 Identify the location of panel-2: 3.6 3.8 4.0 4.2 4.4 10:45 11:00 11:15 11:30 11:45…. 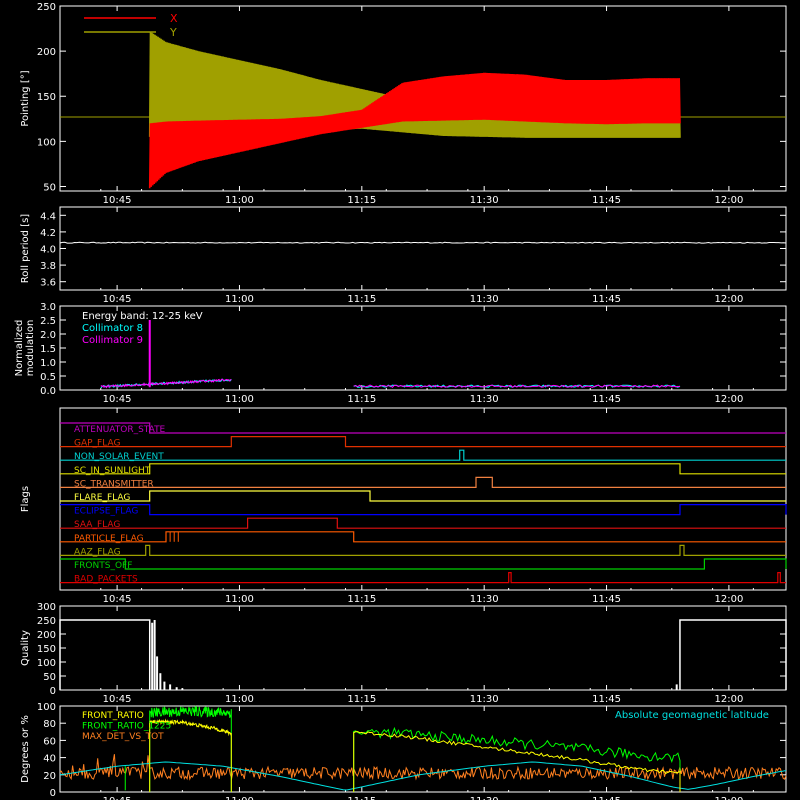
(403, 255).